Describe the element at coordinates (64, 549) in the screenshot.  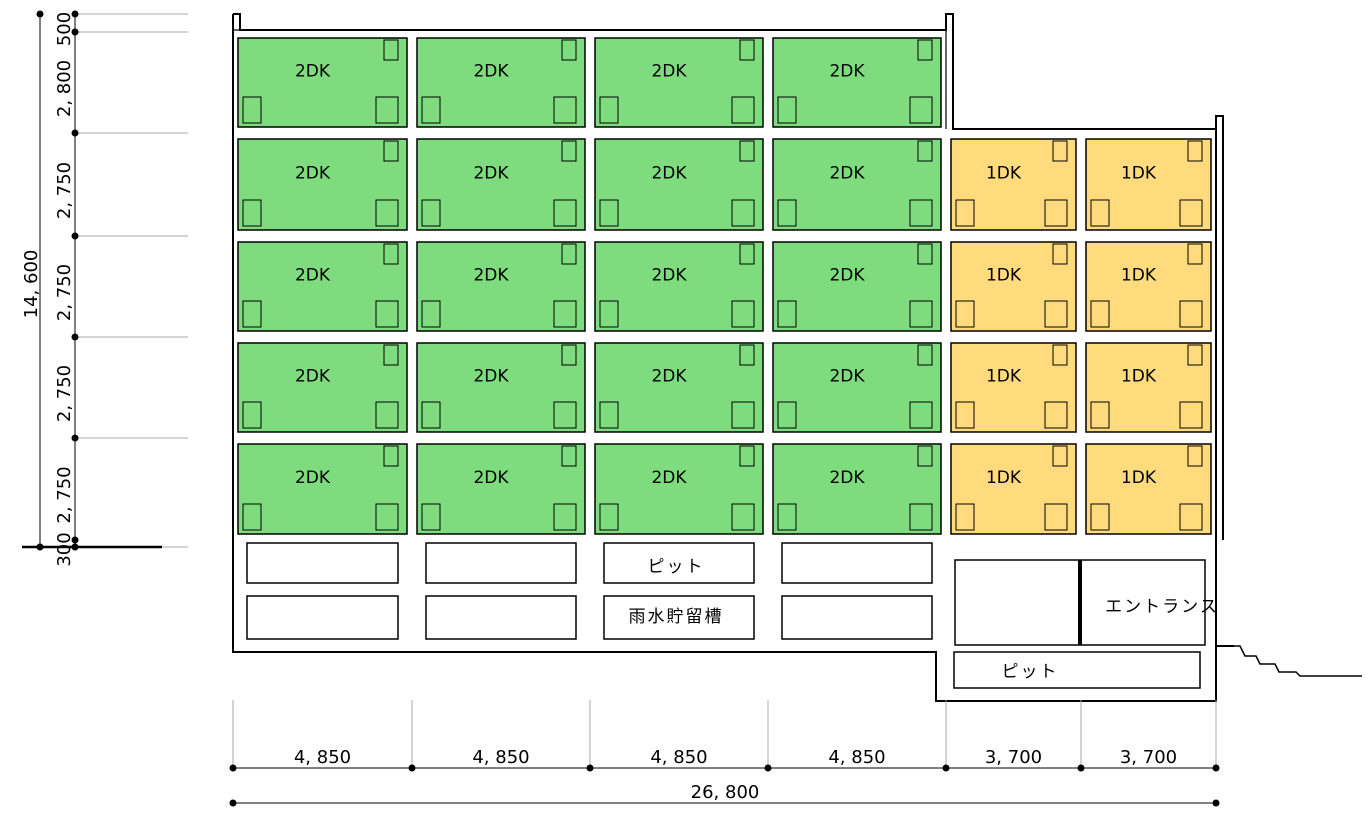
I see `vertical-dim-segment: 300` at that location.